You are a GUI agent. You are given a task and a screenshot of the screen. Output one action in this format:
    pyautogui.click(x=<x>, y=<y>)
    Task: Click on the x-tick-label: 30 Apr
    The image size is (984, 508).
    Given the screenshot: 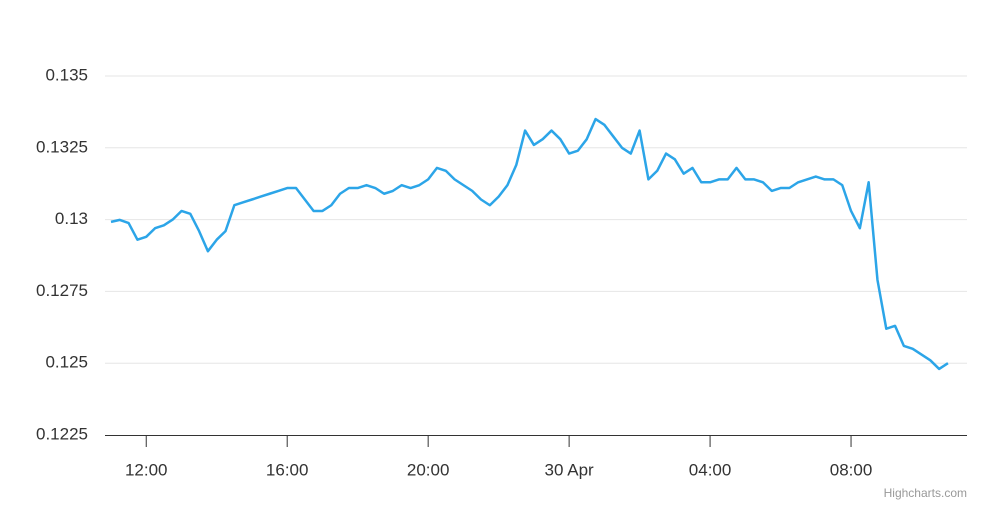 What is the action you would take?
    pyautogui.click(x=569, y=469)
    